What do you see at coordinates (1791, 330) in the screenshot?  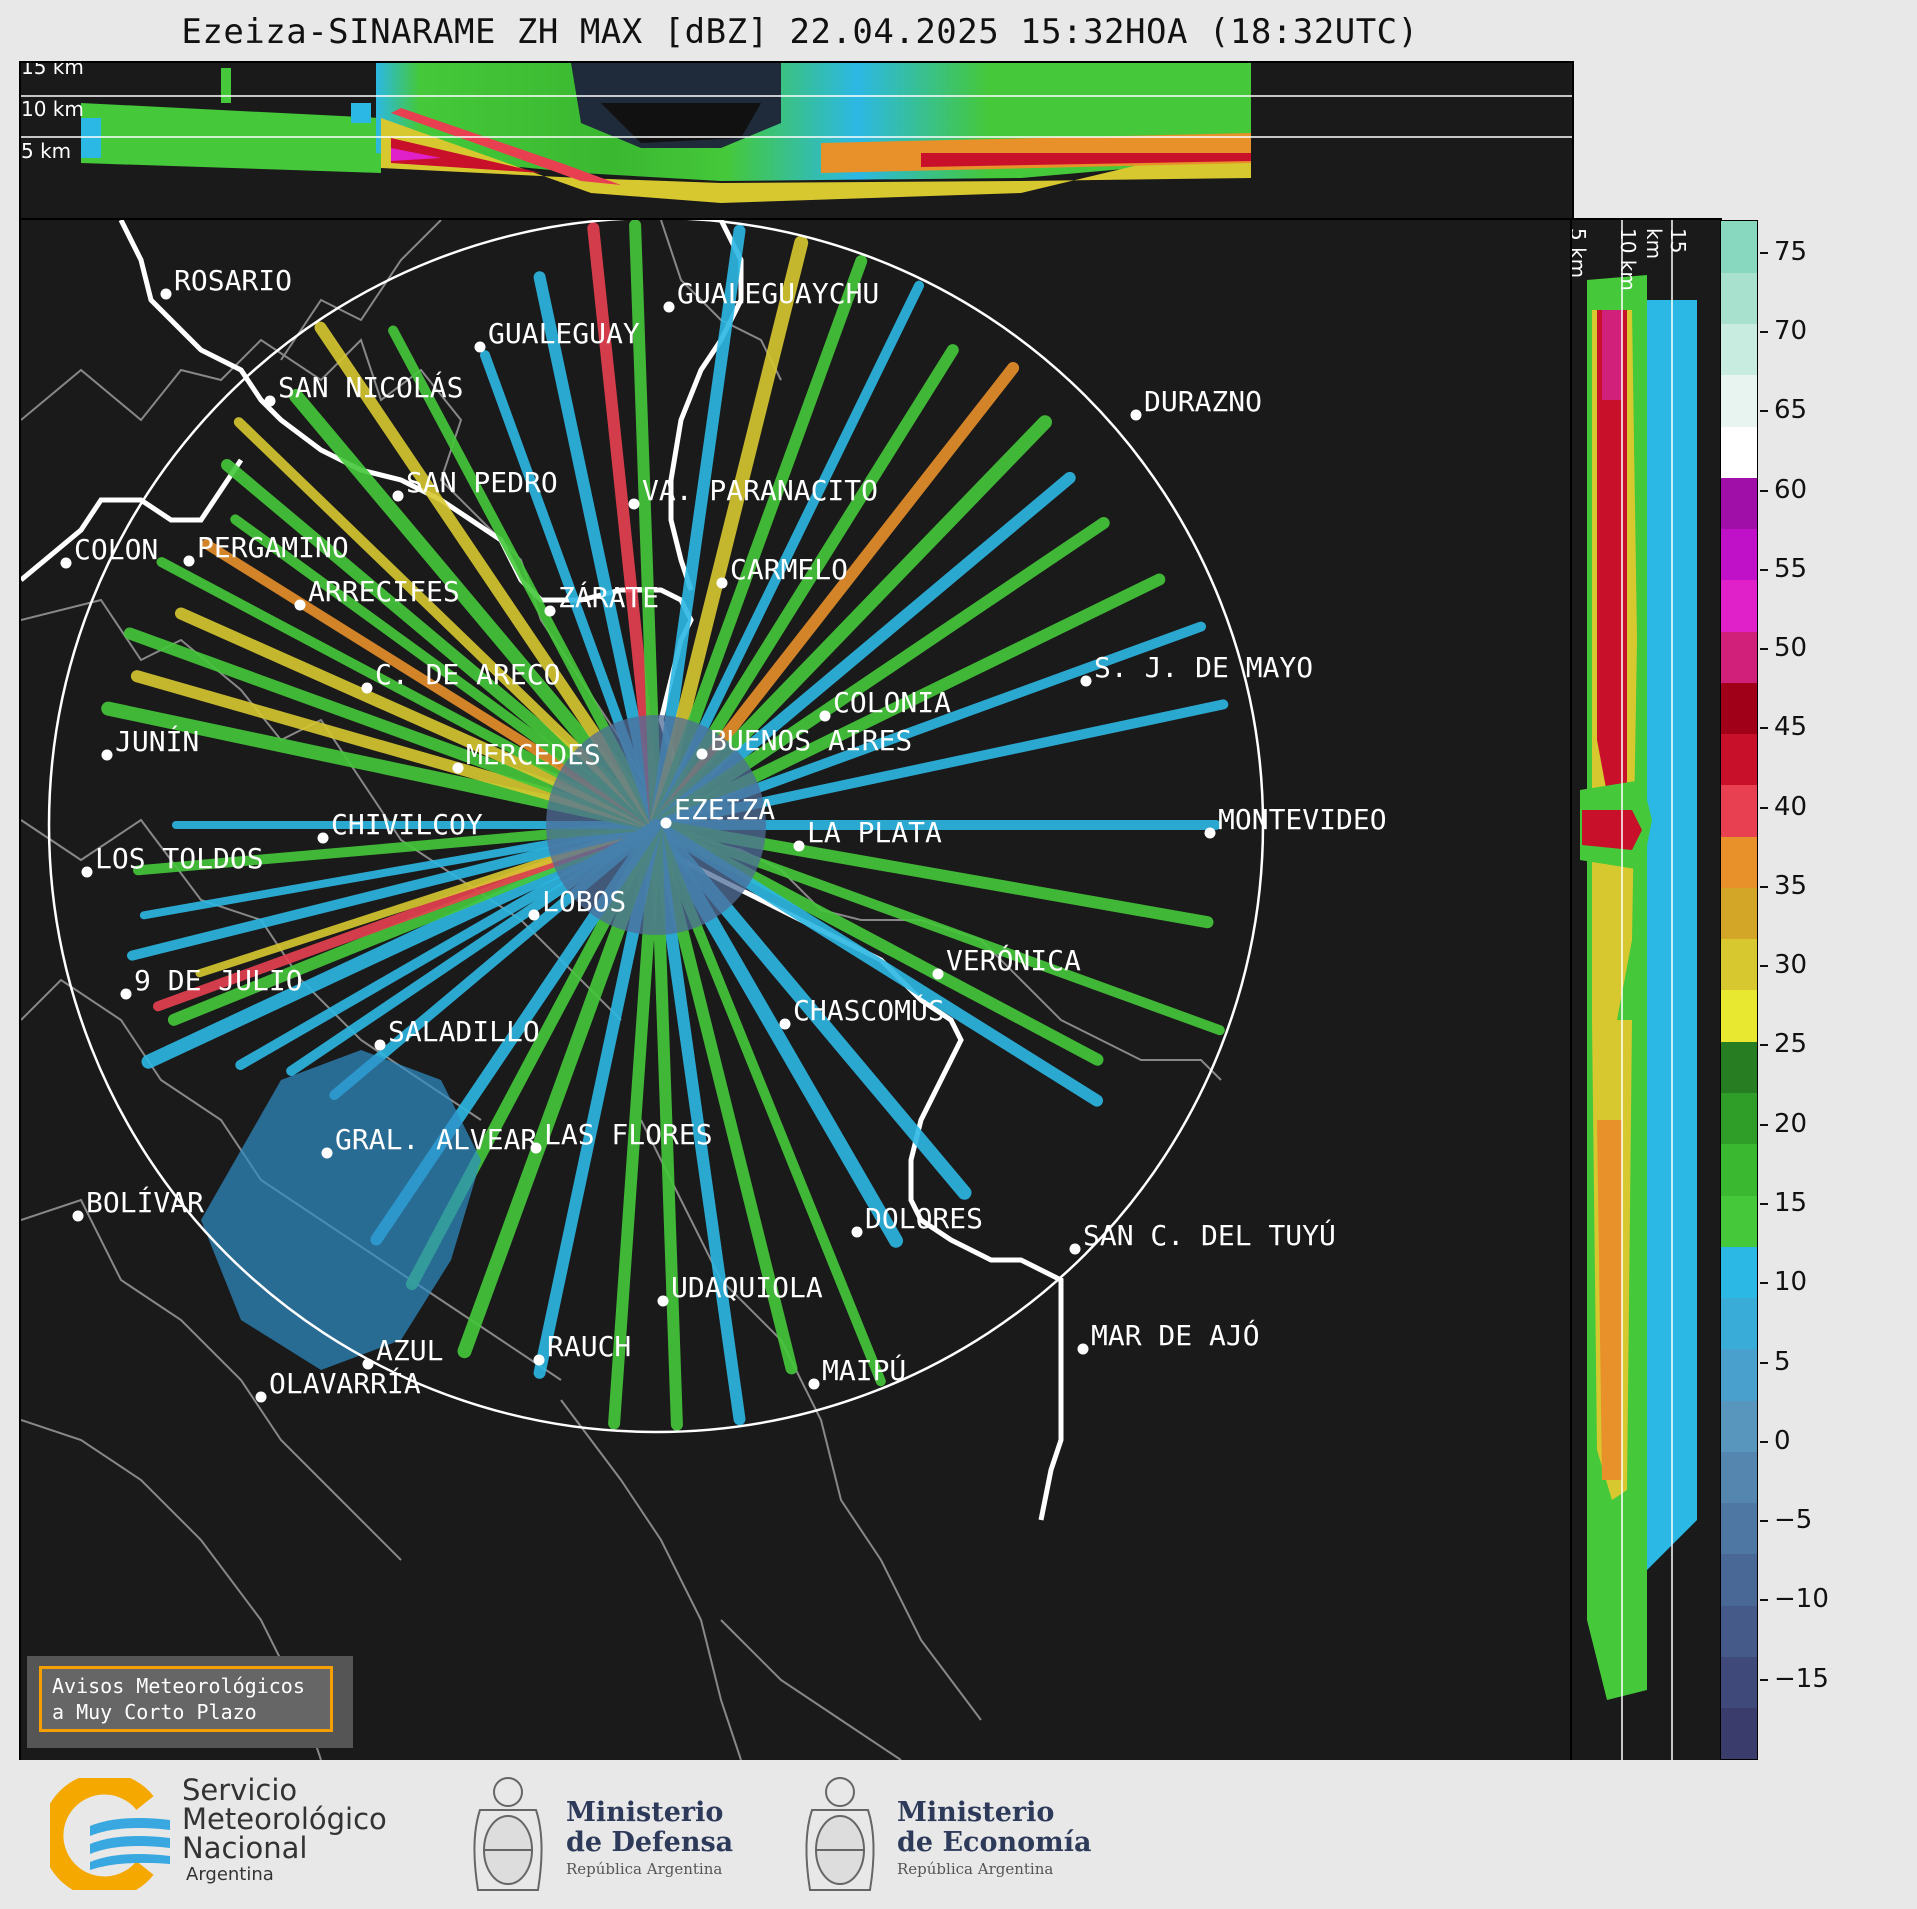 I see `colorbar-tick-label: 70` at bounding box center [1791, 330].